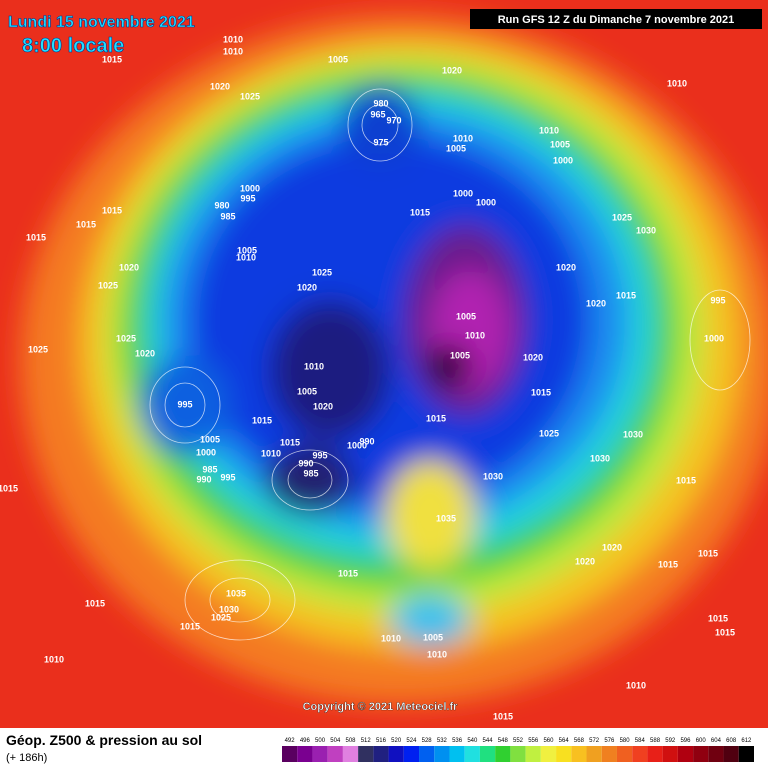 This screenshot has height=768, width=768. What do you see at coordinates (427, 741) in the screenshot?
I see `scale-label: 528` at bounding box center [427, 741].